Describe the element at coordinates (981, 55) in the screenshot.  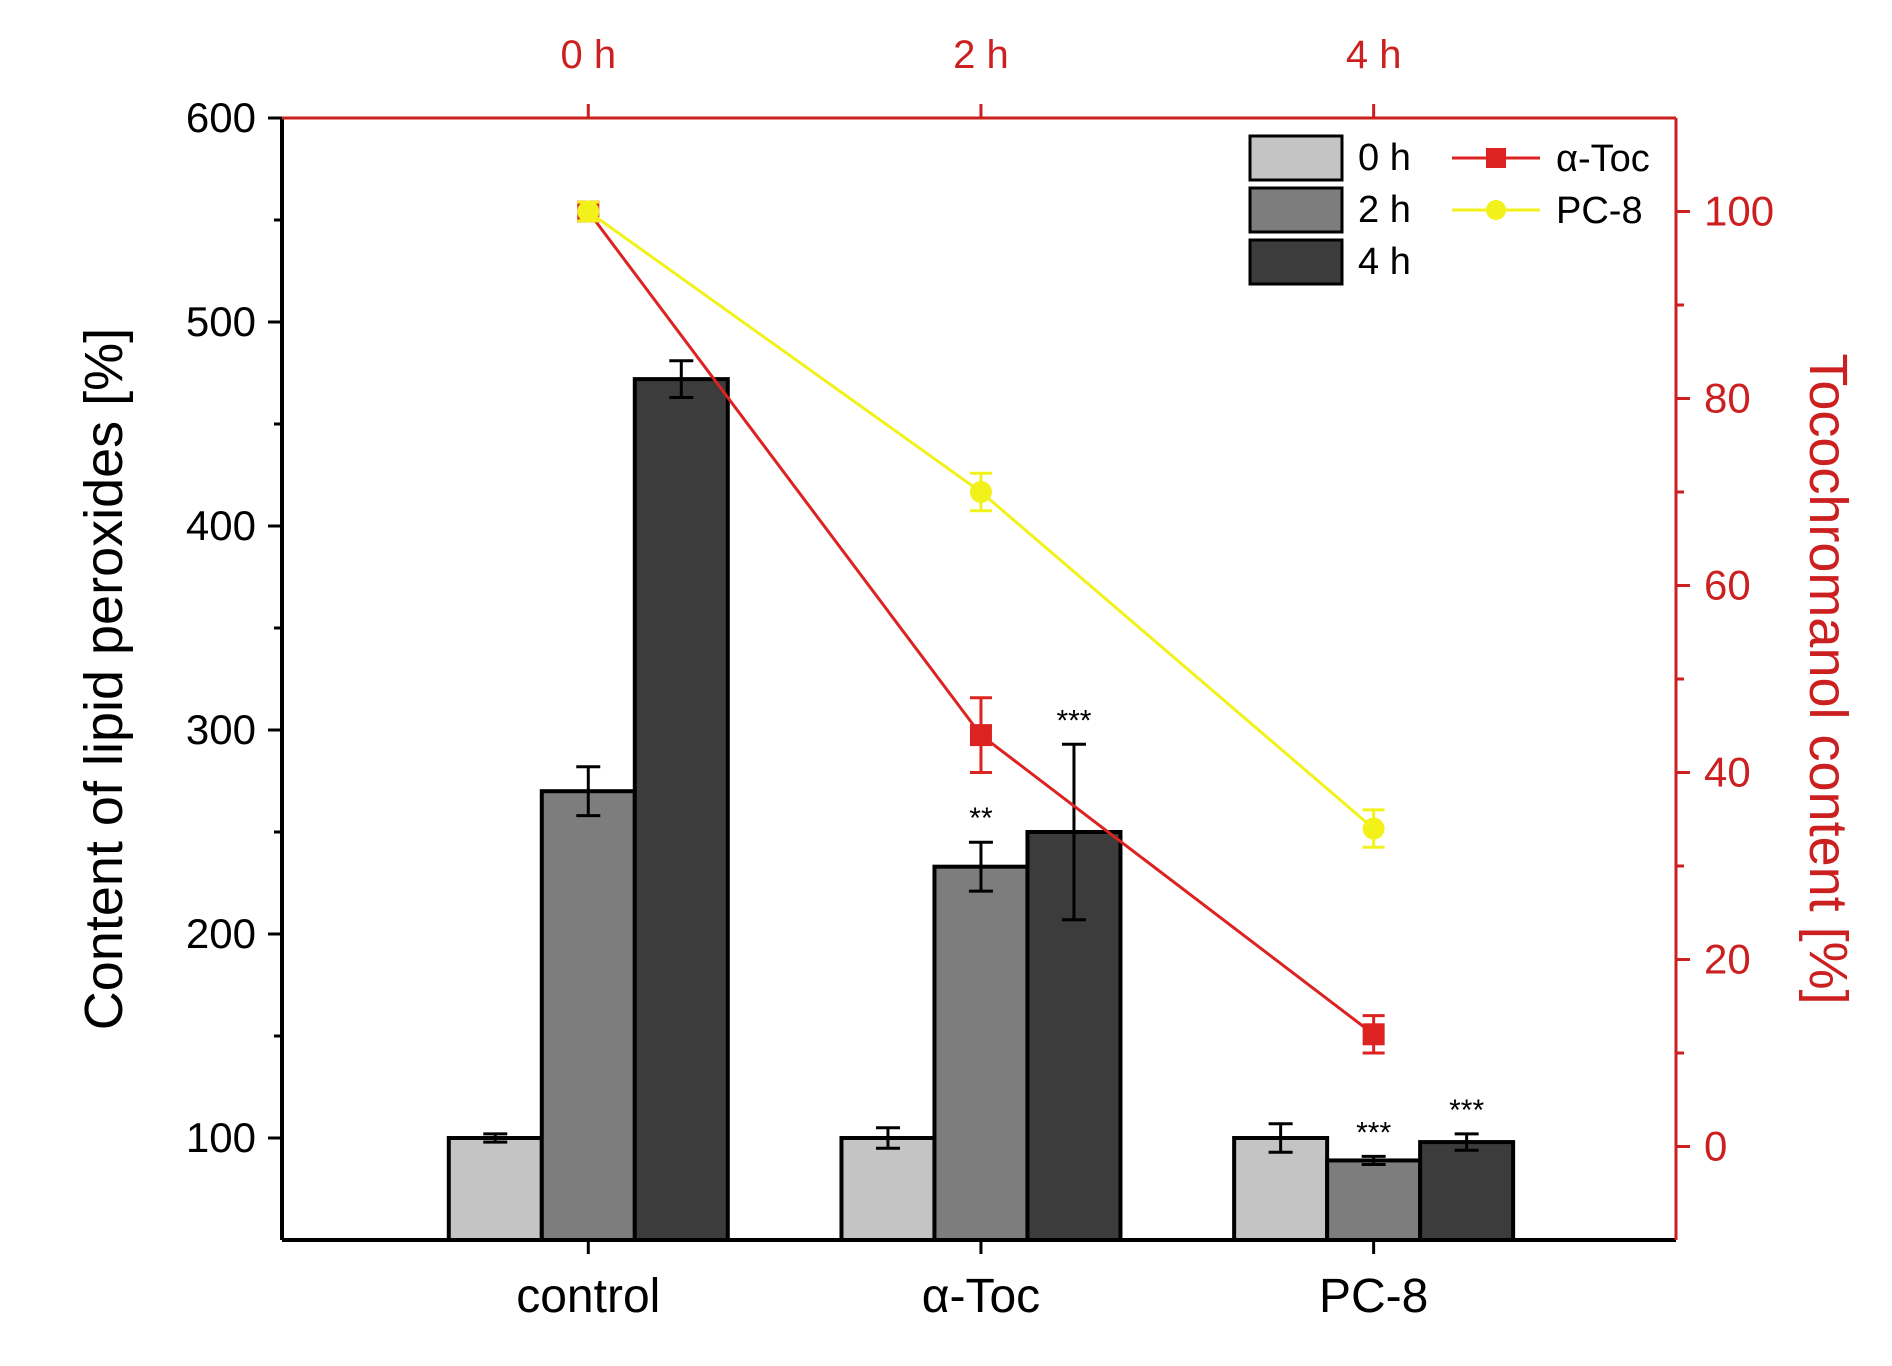
I see `top-tick-label: 2 h` at that location.